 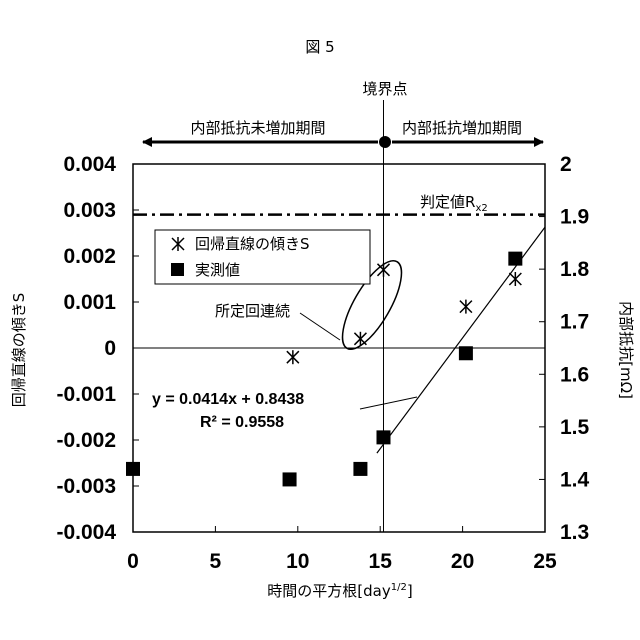 What do you see at coordinates (385, 142) in the screenshot?
I see `boundary-dot` at bounding box center [385, 142].